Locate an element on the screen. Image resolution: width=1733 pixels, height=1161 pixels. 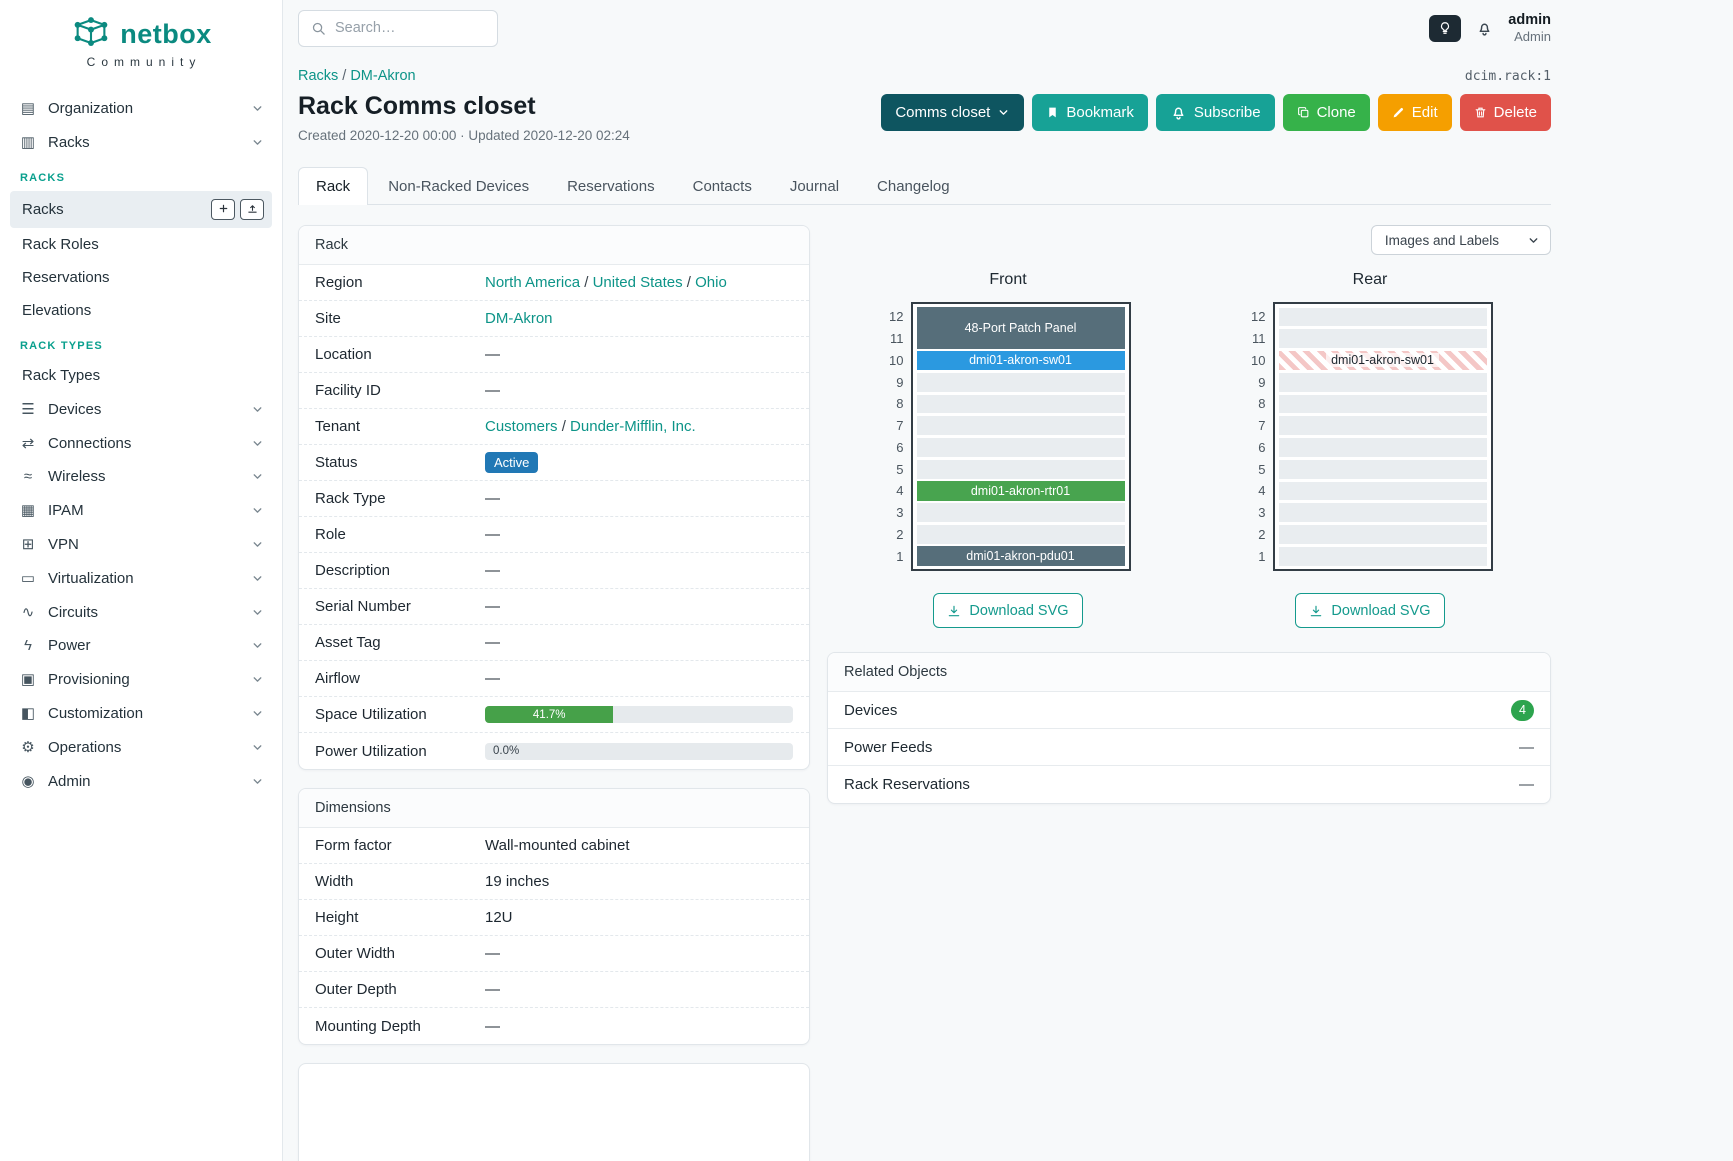
elevation-view-select: Images and Labels is located at coordinates (1460, 240).